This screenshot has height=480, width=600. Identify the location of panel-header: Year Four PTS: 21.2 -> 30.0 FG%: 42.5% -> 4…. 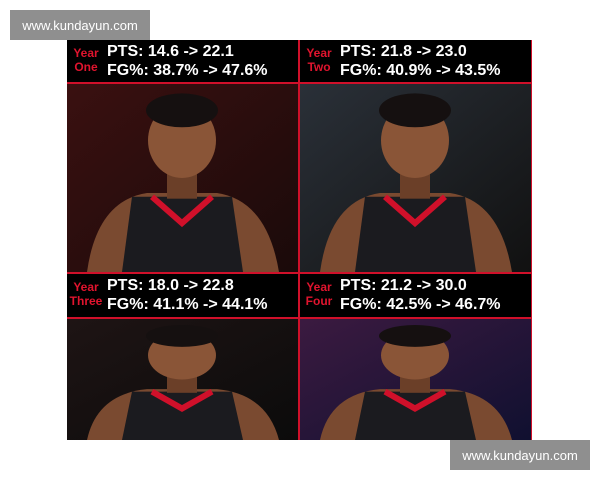
(415, 295).